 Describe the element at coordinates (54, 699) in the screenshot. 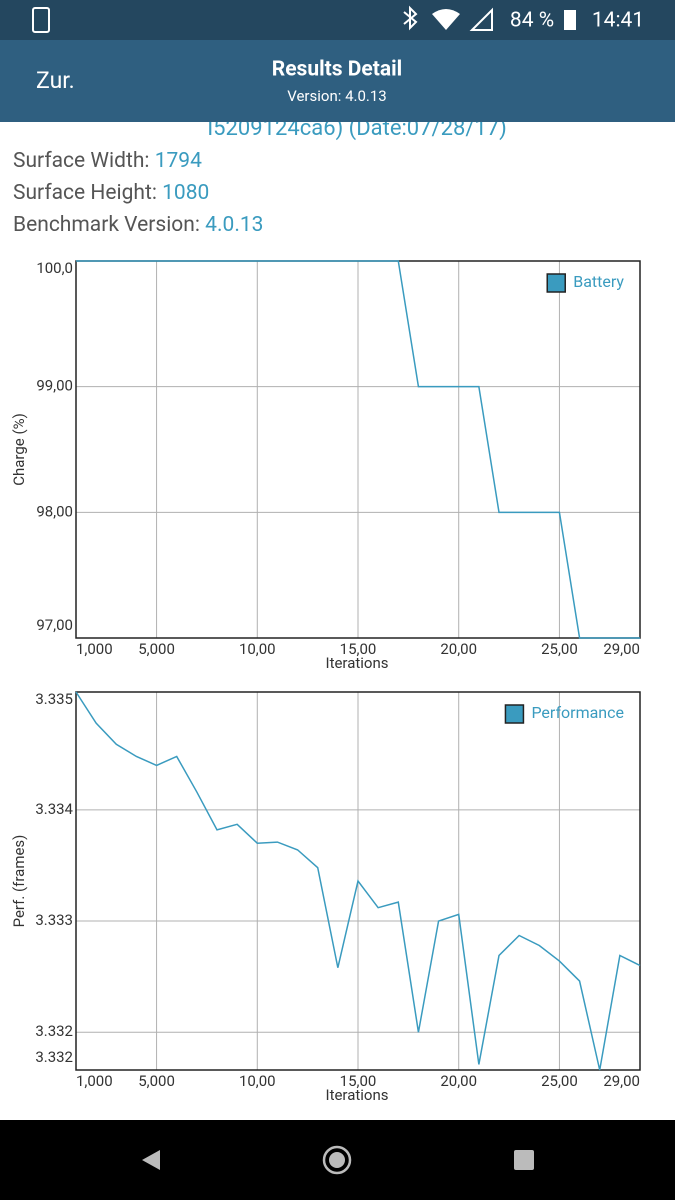

I see `y-tick-label: 3.335` at that location.